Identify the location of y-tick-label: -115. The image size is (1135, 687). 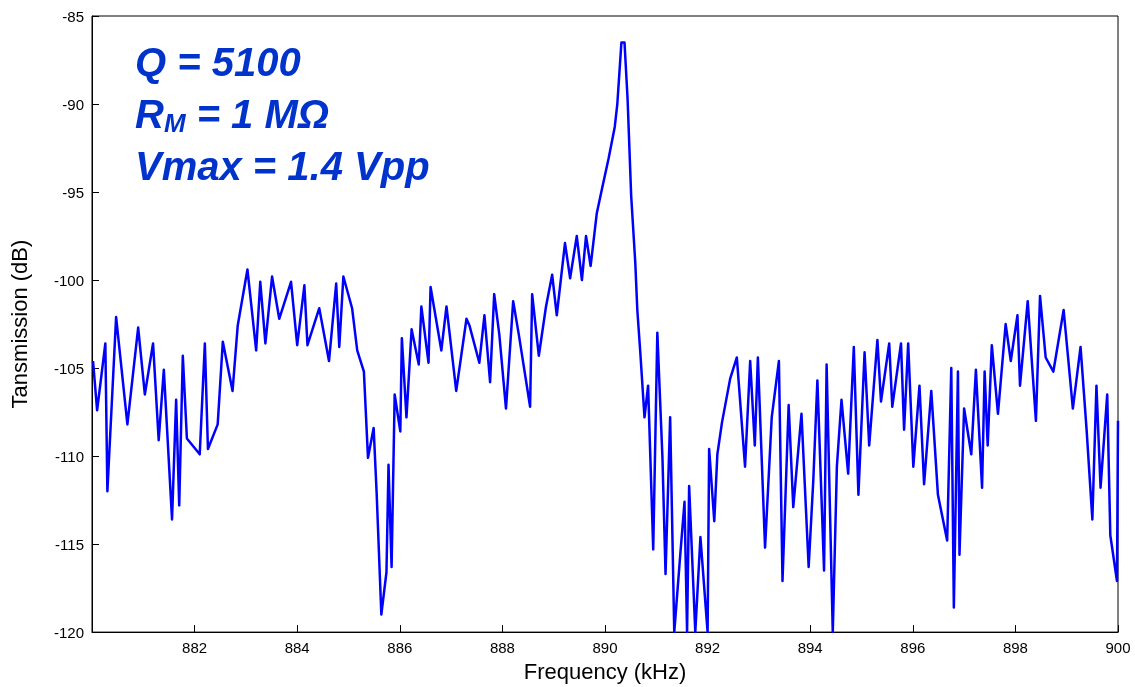
(69, 544).